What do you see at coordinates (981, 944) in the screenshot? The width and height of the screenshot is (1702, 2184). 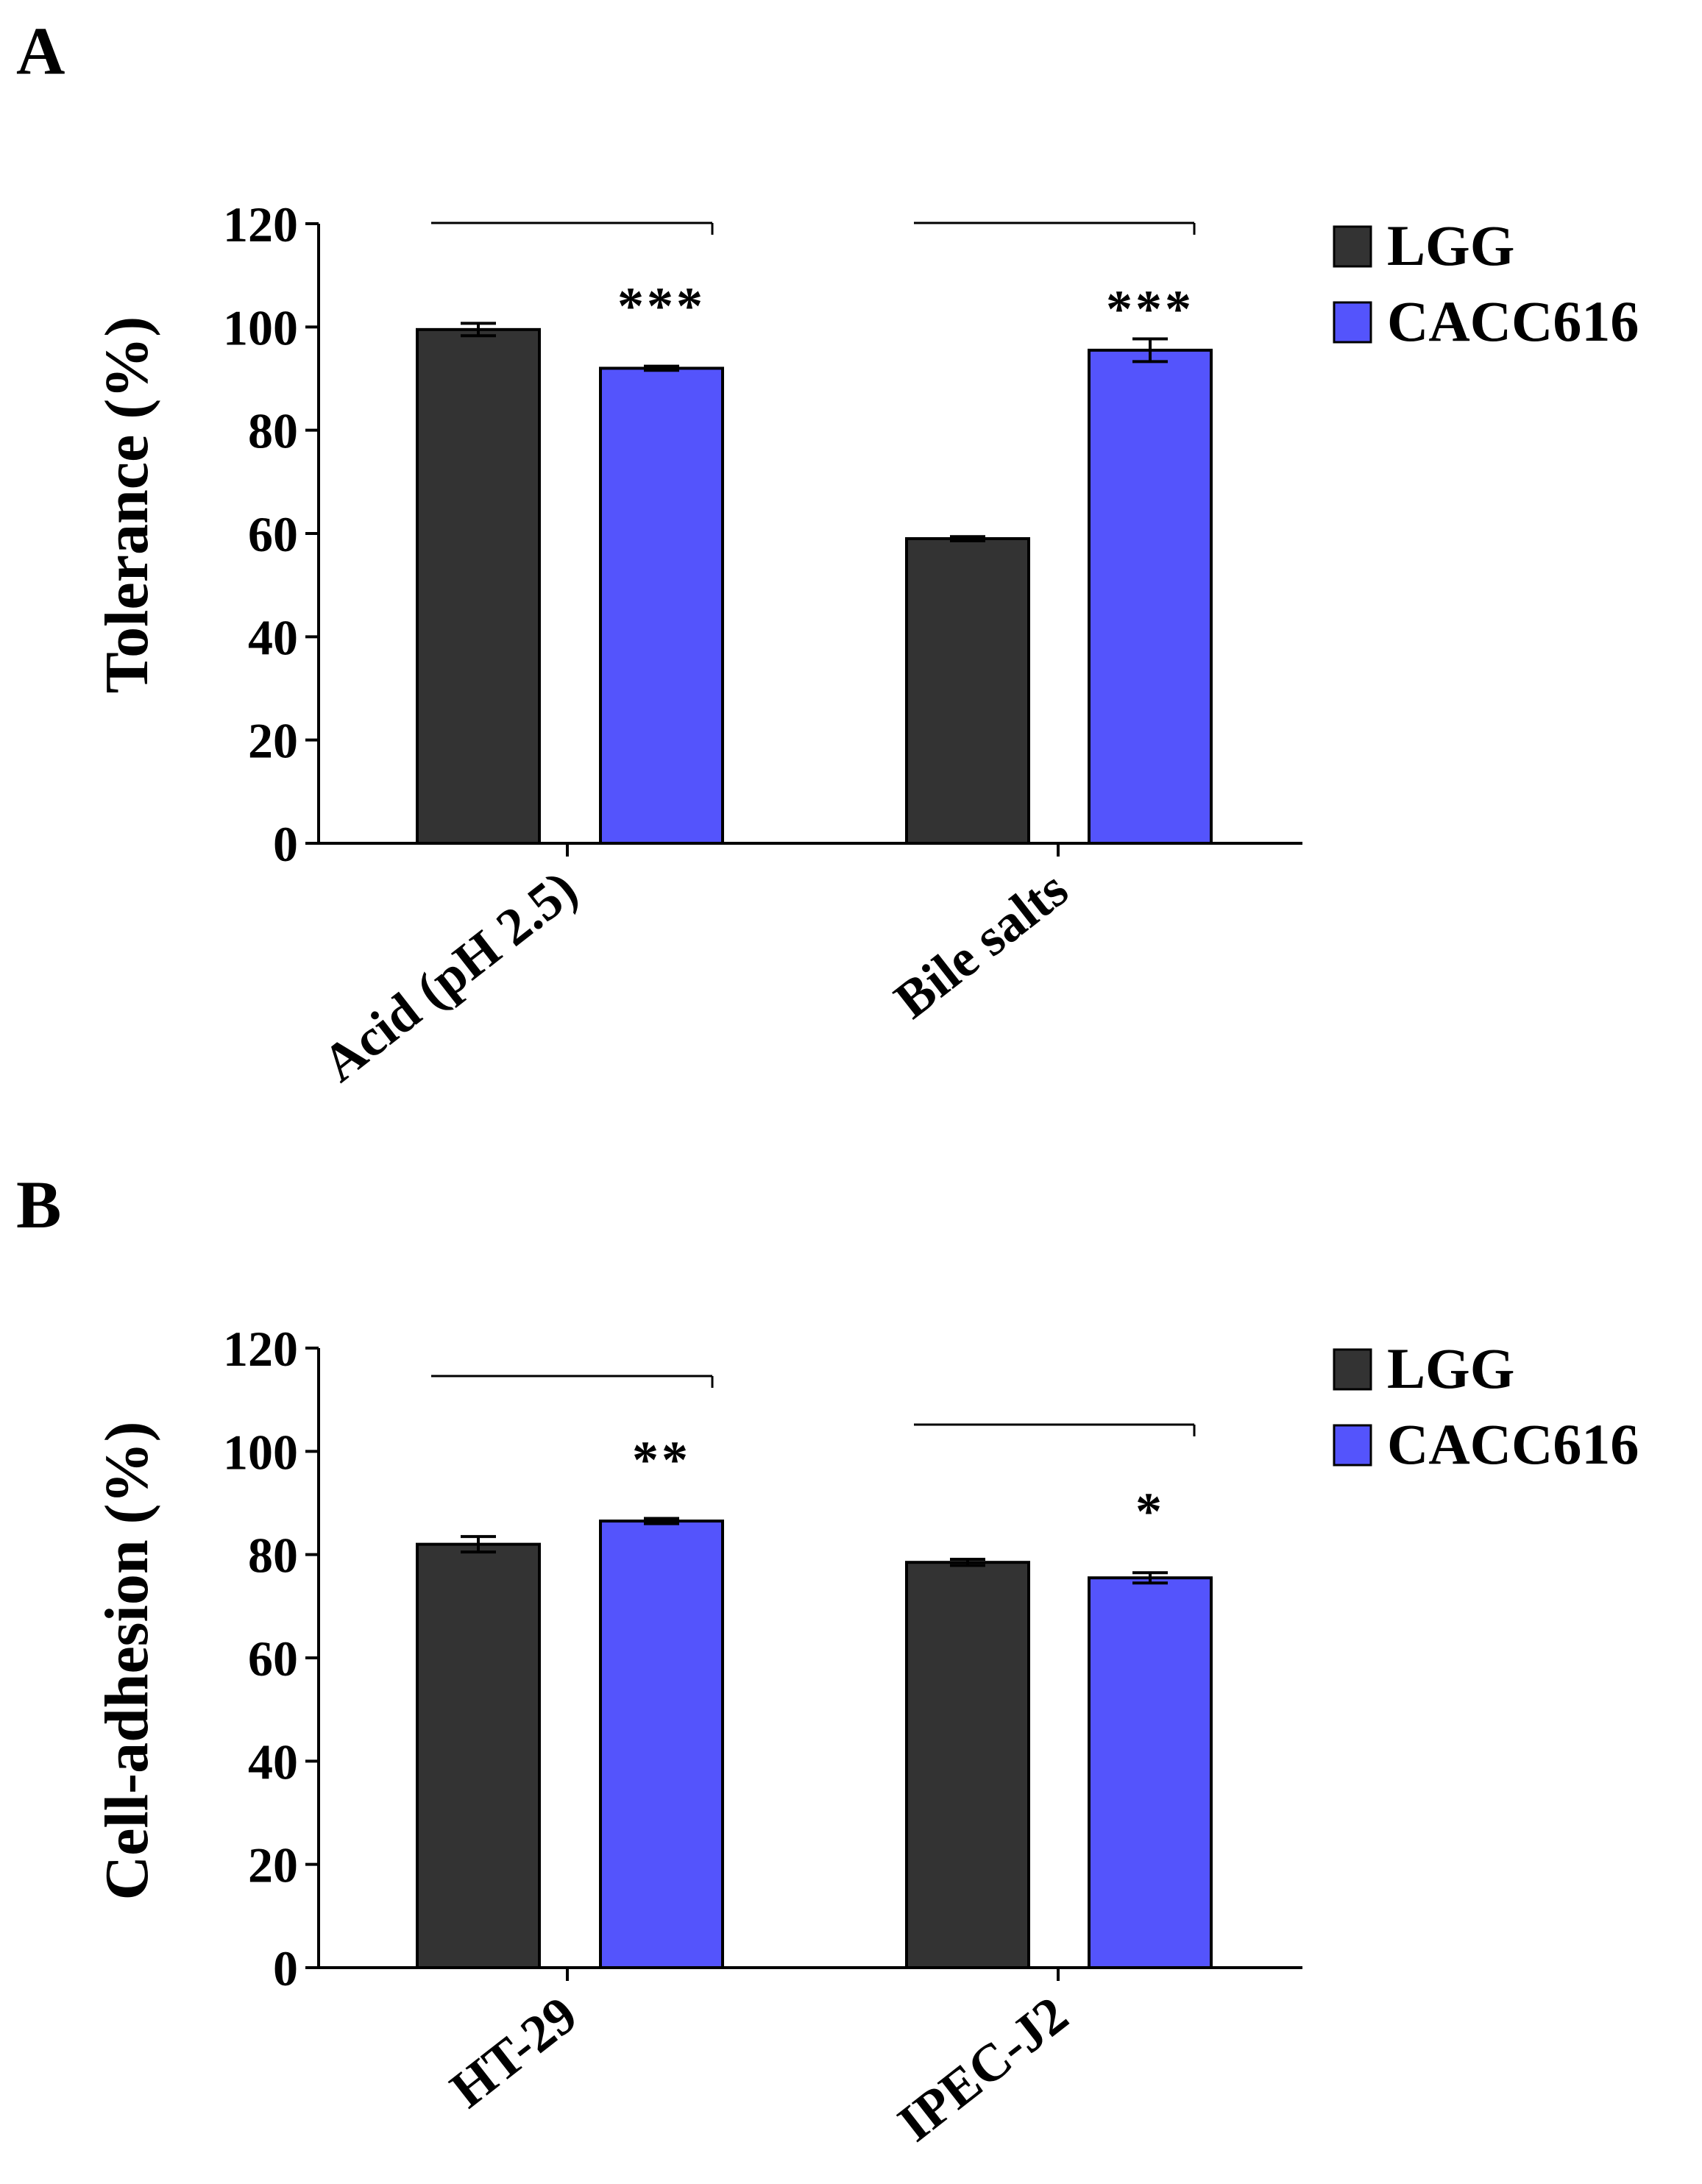 I see `category-label: Bile salts` at bounding box center [981, 944].